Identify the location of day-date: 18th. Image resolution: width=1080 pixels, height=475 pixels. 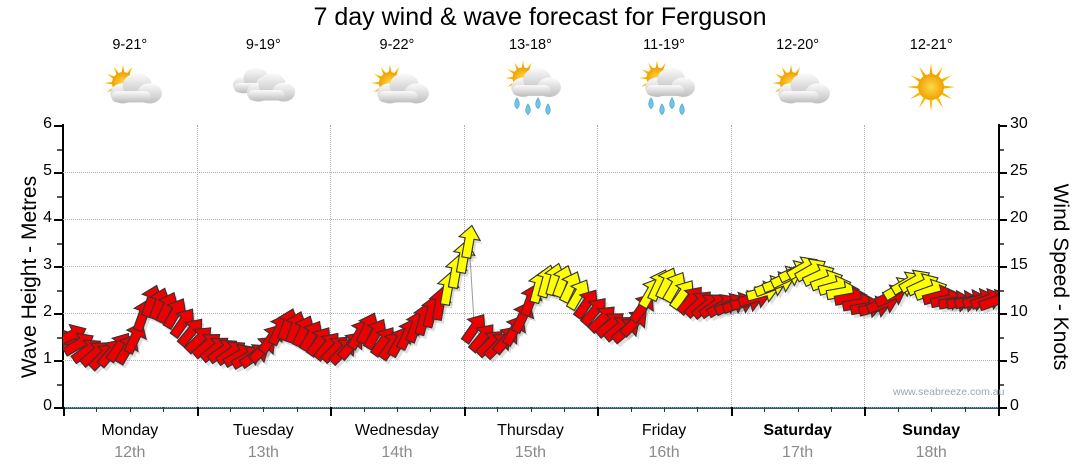
(931, 452).